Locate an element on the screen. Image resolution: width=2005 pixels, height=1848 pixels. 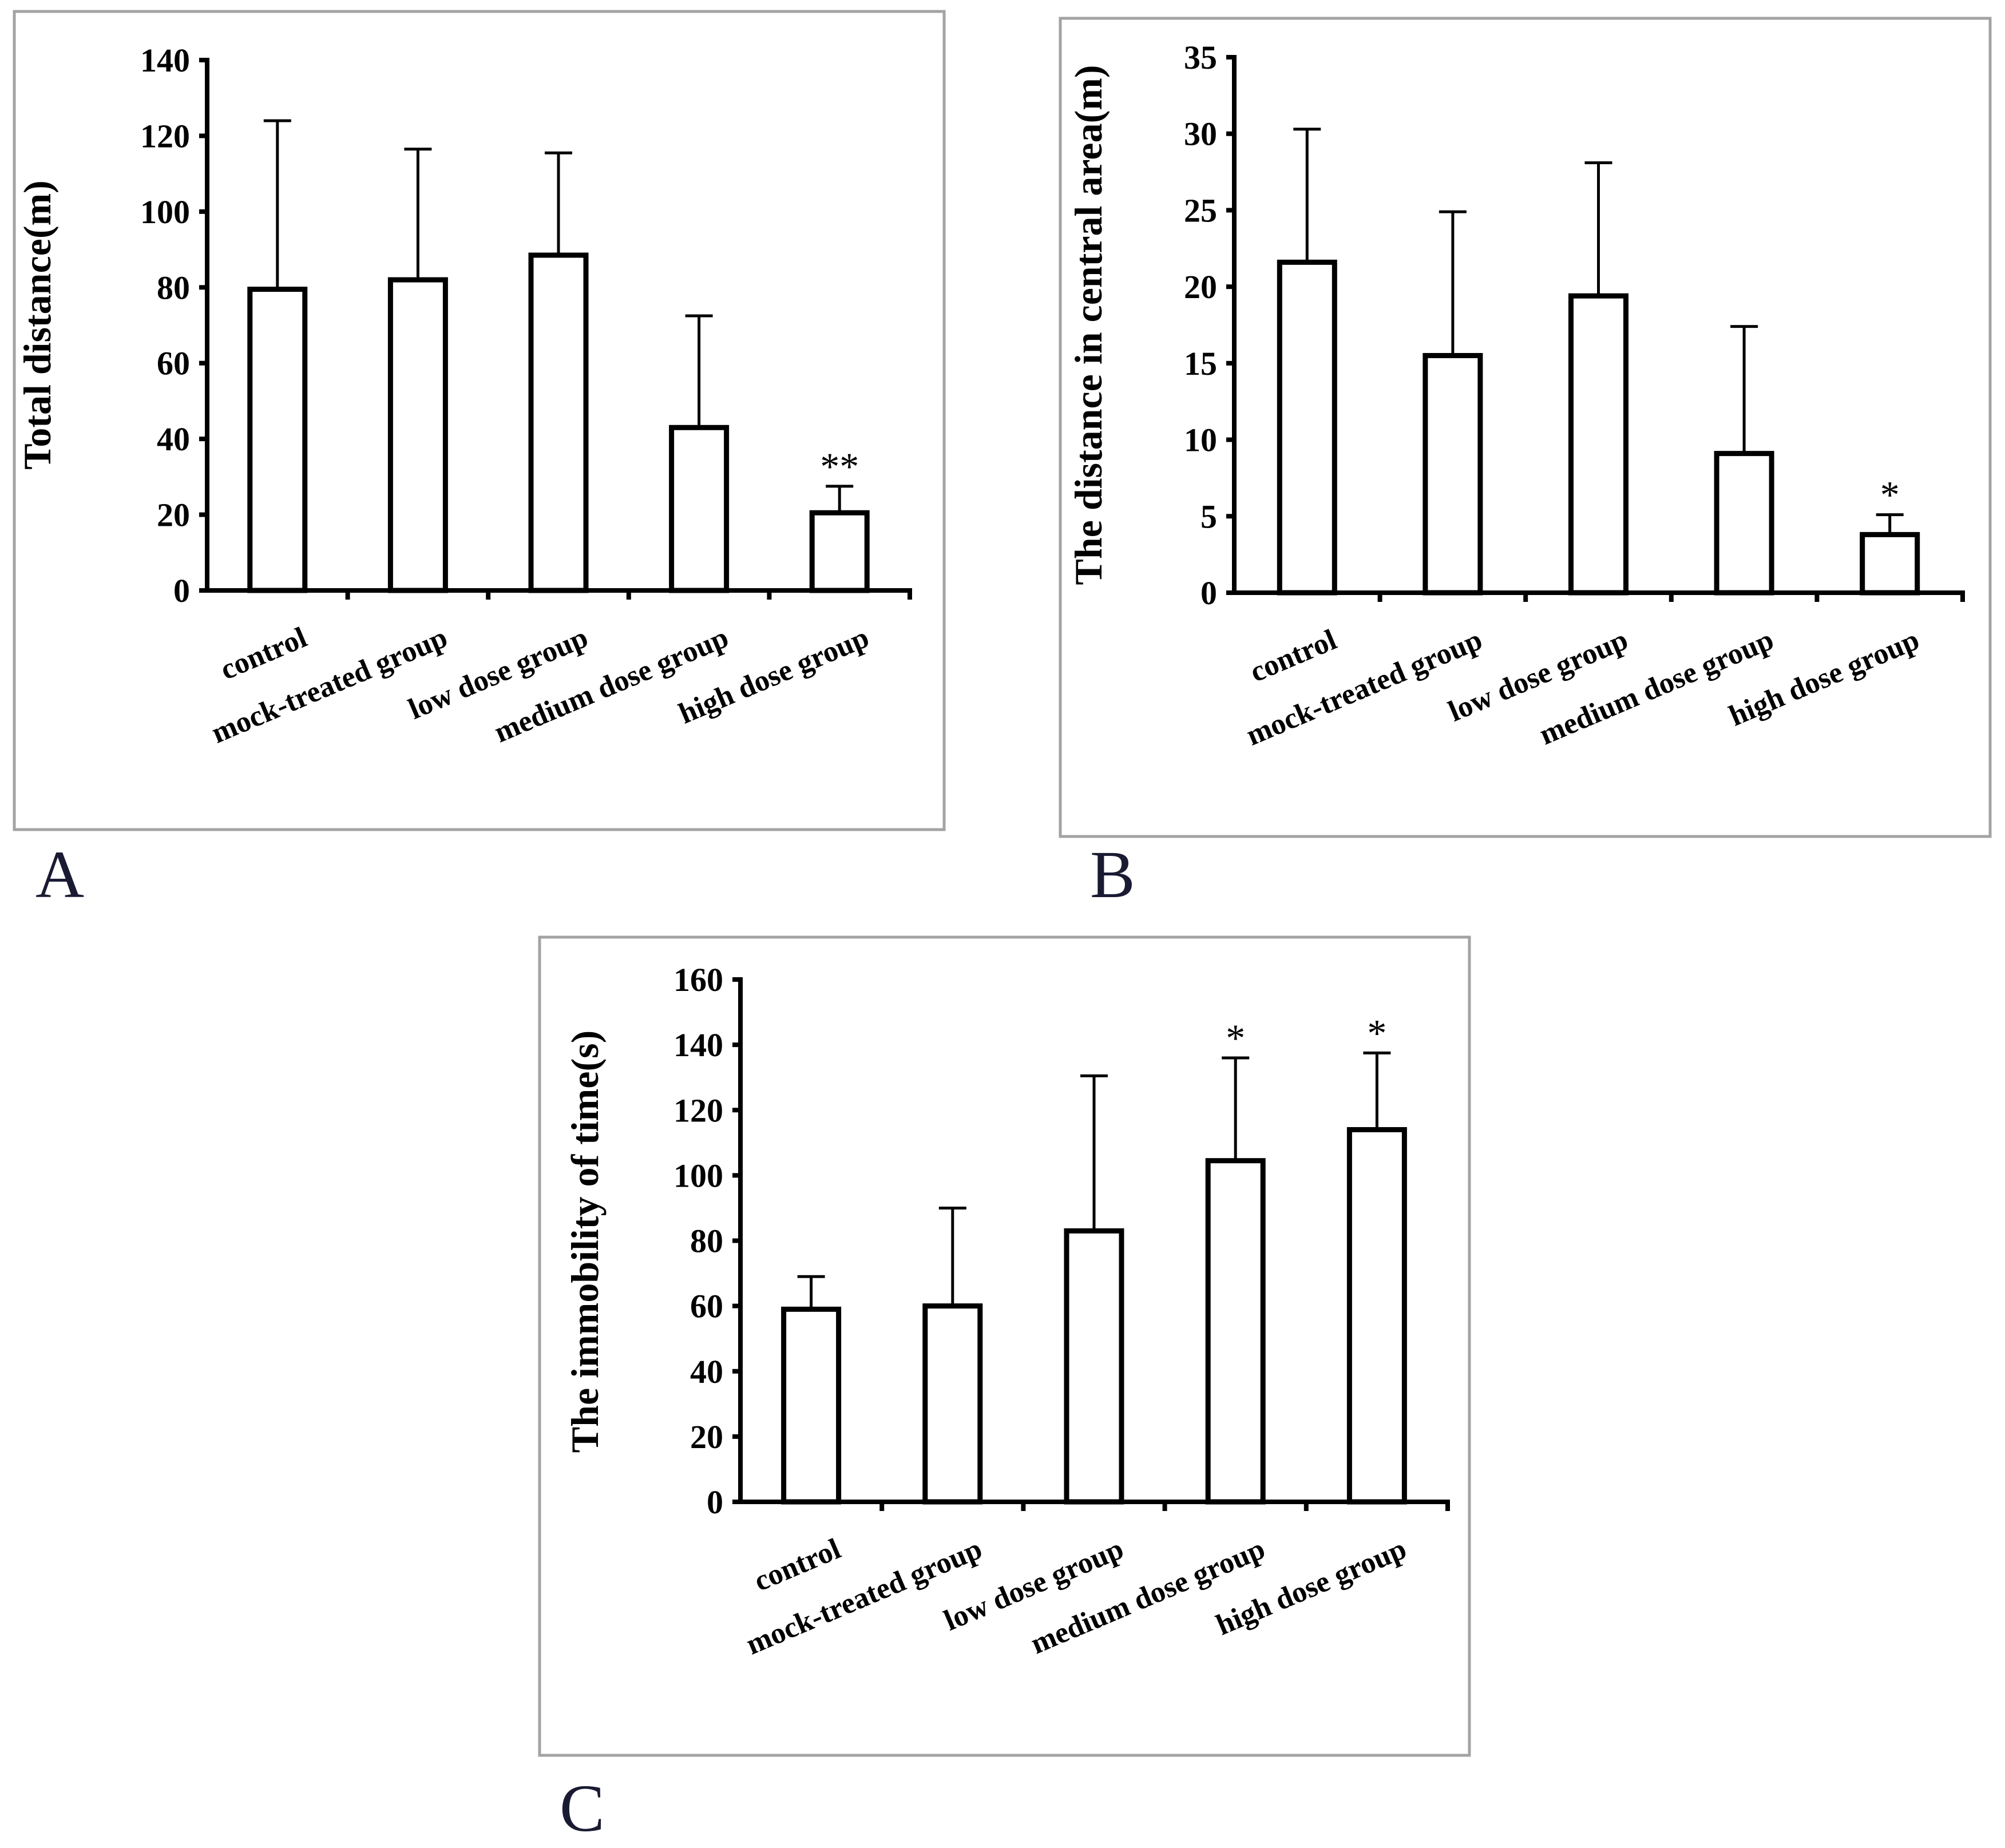
y-tick-label: 30 is located at coordinates (1200, 134).